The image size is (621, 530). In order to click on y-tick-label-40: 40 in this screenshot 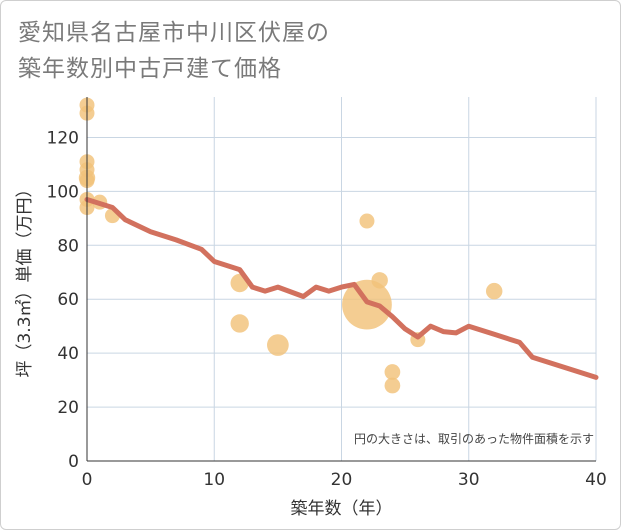, I will do `click(68, 354)`.